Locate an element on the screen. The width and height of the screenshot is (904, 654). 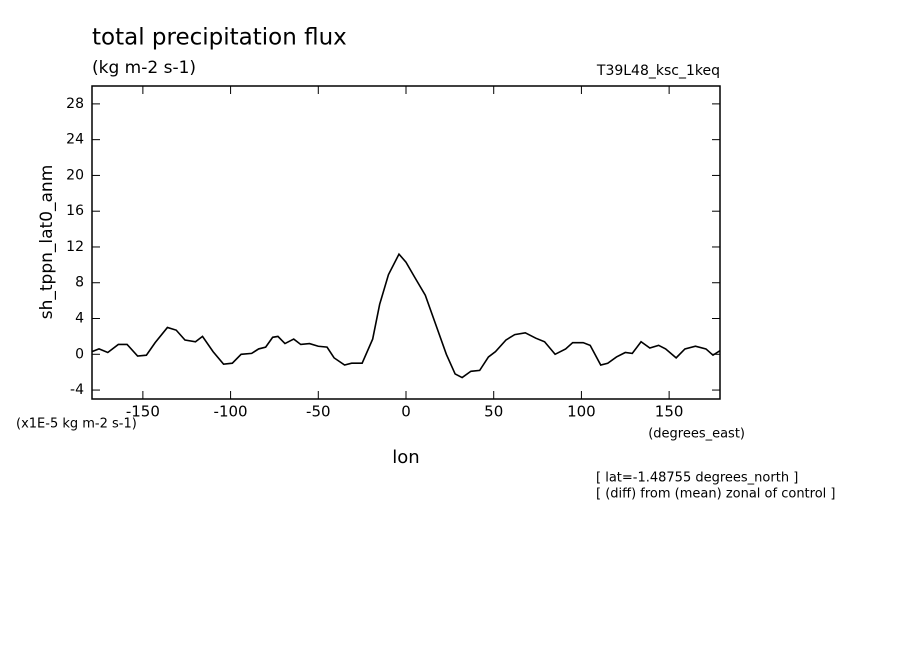
y-tick-label: 28 is located at coordinates (75, 104).